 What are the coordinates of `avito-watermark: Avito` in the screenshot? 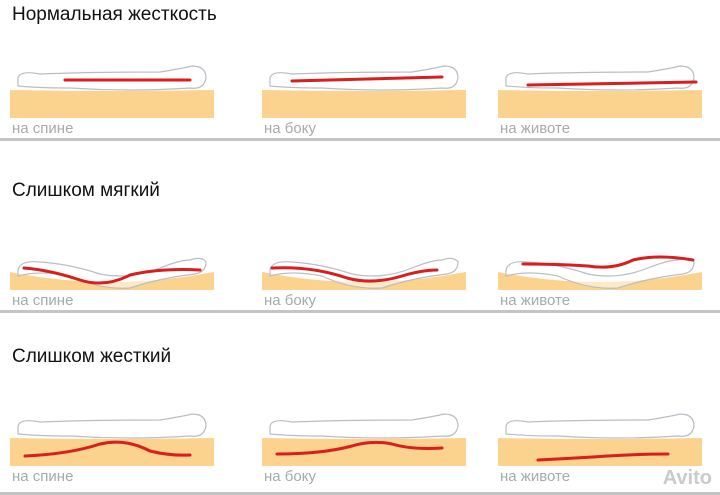 It's located at (687, 478).